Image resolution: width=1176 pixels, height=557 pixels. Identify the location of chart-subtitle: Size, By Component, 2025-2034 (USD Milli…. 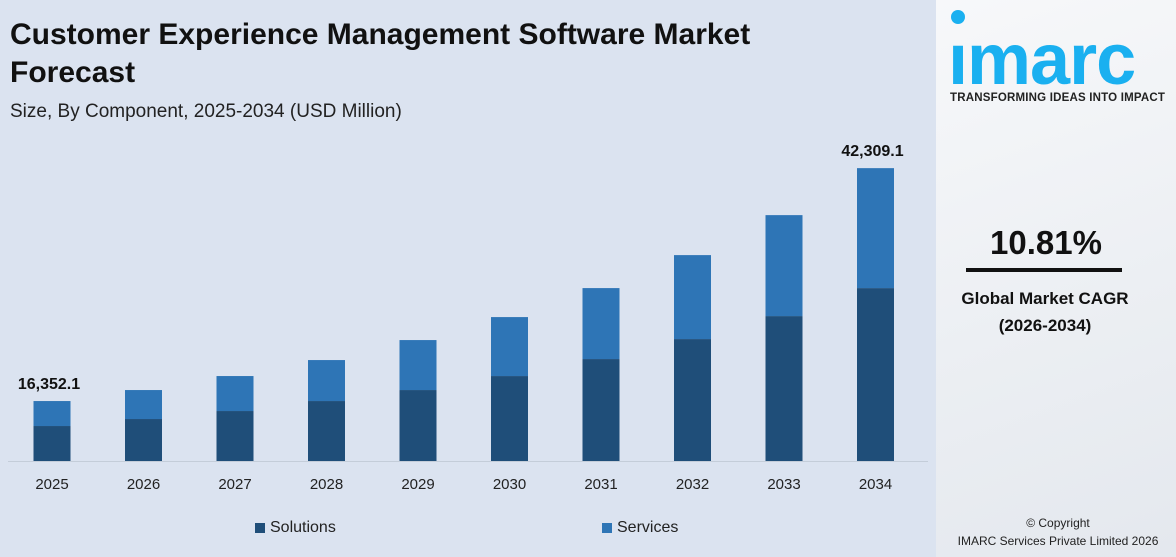
(206, 111).